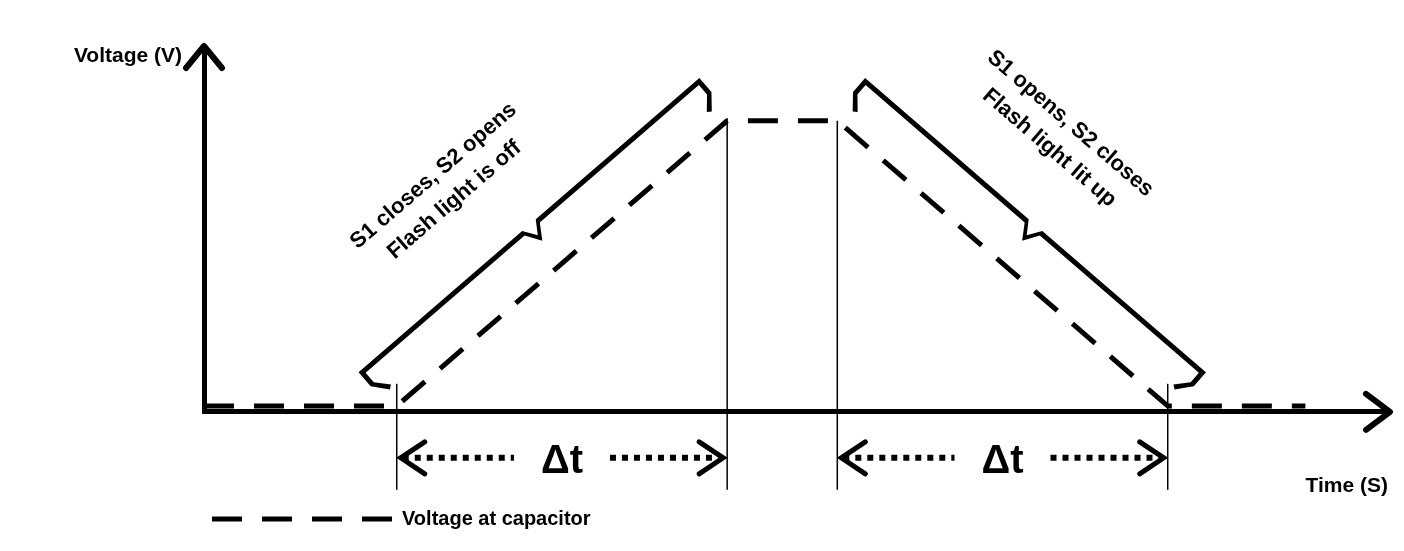 The width and height of the screenshot is (1404, 551). What do you see at coordinates (127, 54) in the screenshot?
I see `y-axis-title: Voltage (V)` at bounding box center [127, 54].